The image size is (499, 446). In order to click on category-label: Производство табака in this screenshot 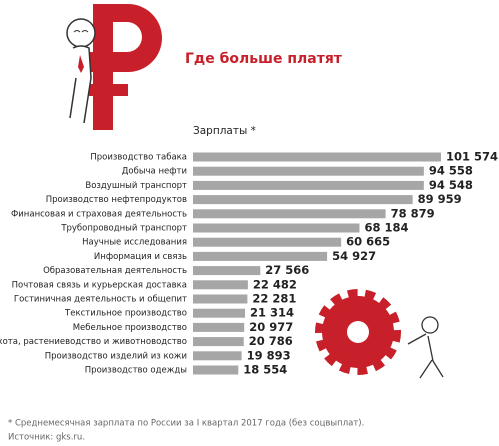, I will do `click(138, 158)`.